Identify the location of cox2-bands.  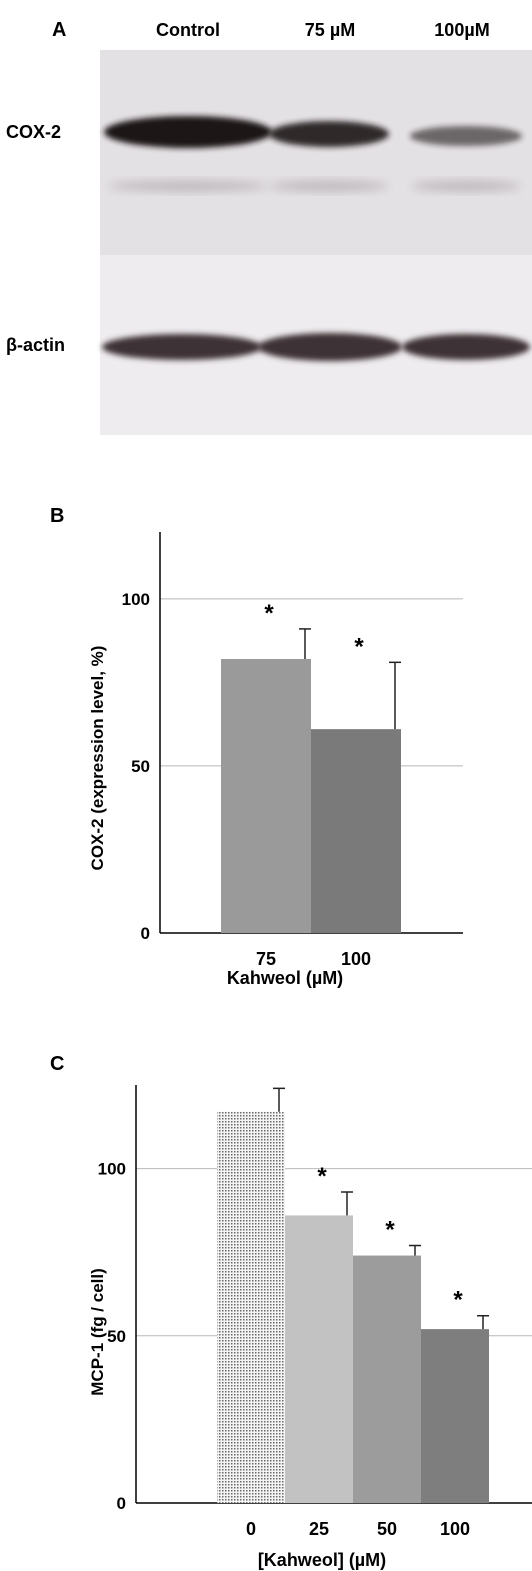
(313, 132).